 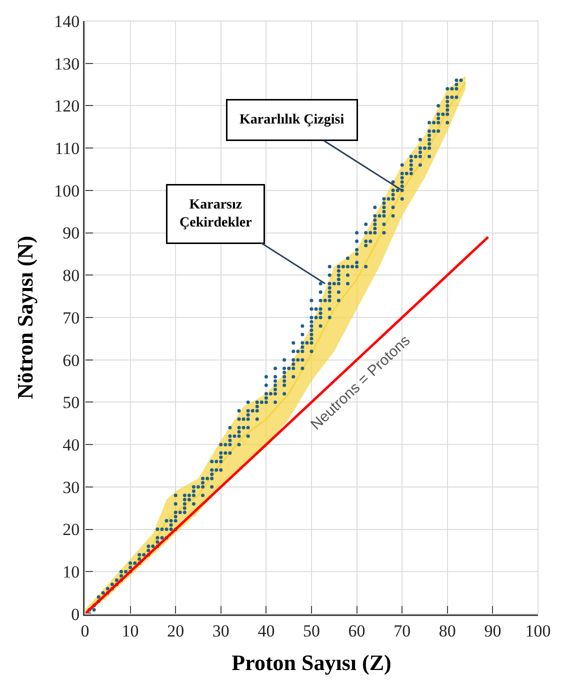 What do you see at coordinates (538, 630) in the screenshot?
I see `x-tick-label: 100` at bounding box center [538, 630].